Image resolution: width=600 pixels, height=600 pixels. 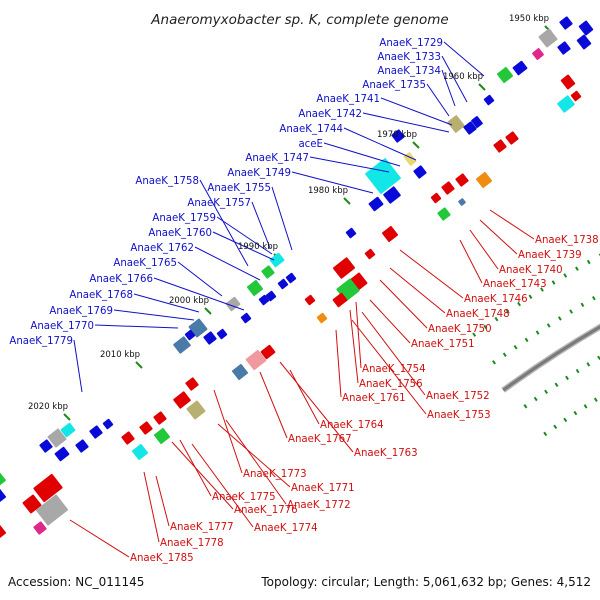 What do you see at coordinates (81, 311) in the screenshot?
I see `gene-label-forward: AnaeK_1769` at bounding box center [81, 311].